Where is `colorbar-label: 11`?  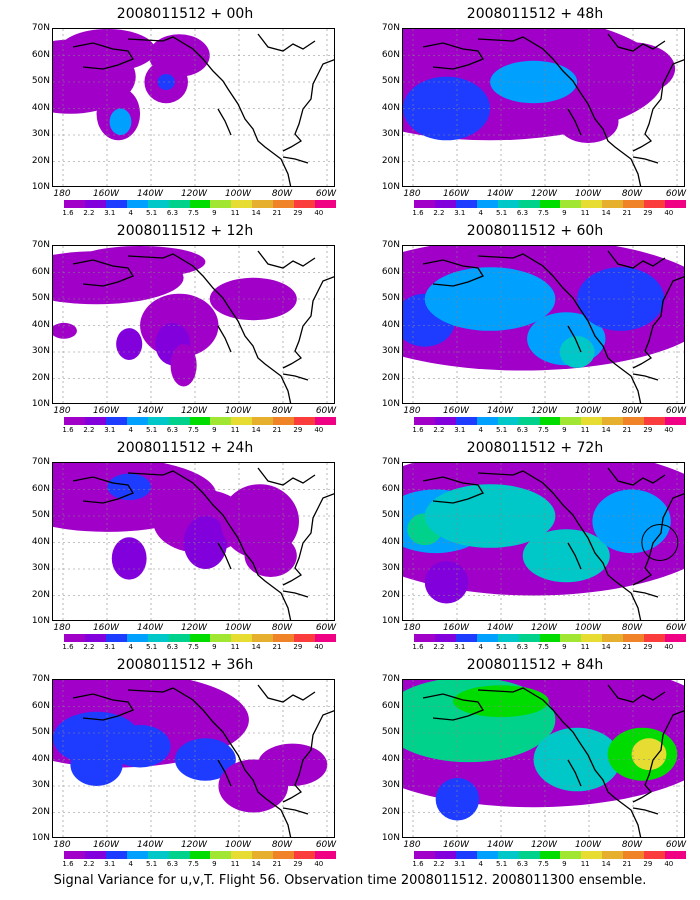
colorbar-label: 11 is located at coordinates (585, 430).